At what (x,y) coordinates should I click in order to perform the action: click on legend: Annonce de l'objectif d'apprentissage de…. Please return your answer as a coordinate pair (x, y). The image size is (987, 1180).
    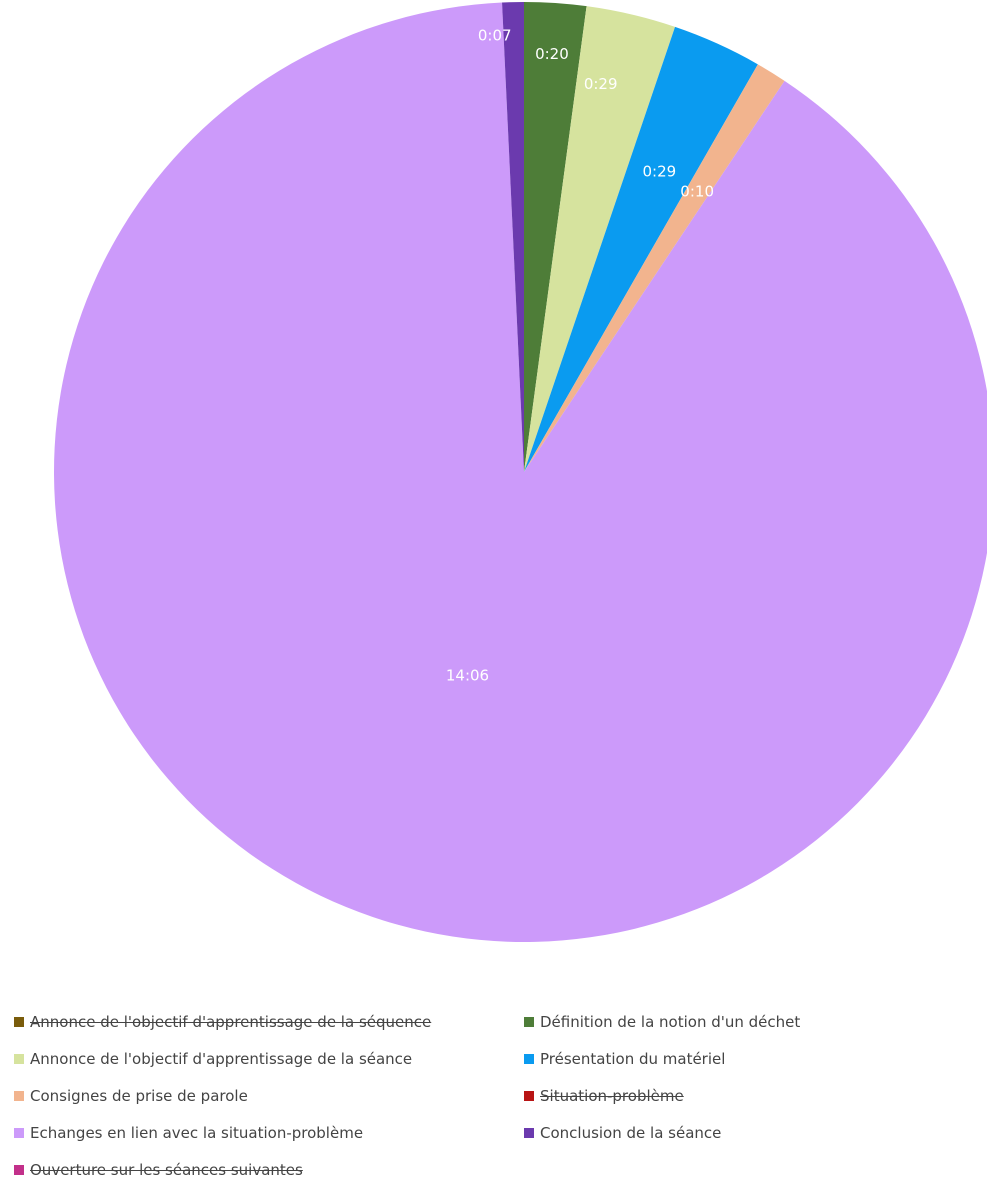
    Looking at the image, I should click on (494, 1096).